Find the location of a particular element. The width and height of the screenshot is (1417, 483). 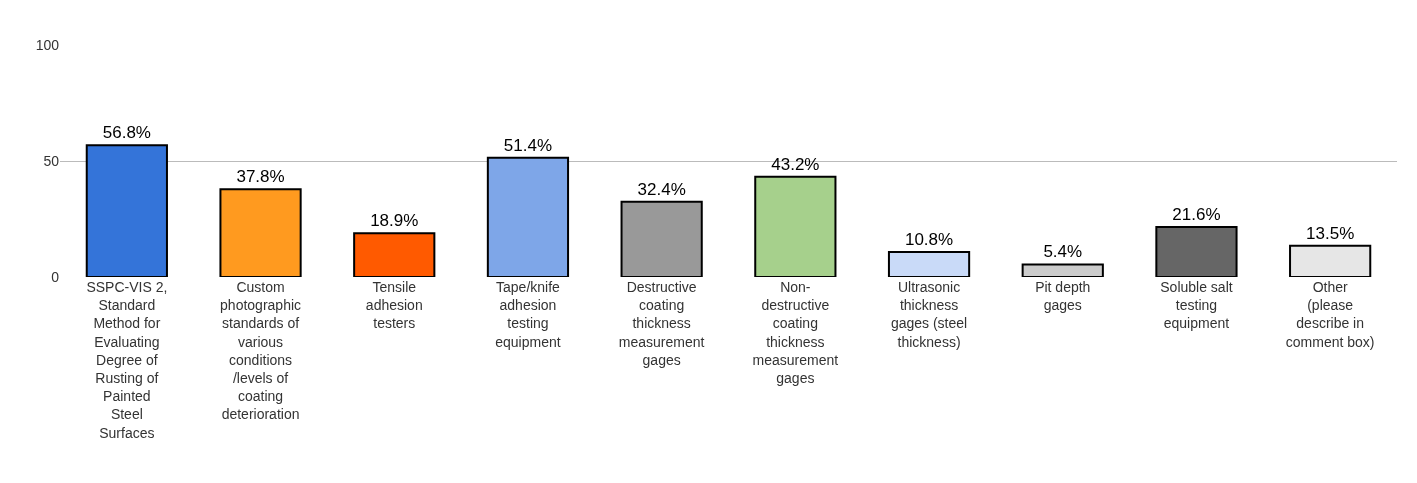

x-tick-label: Destructive coating thickness measurement gages is located at coordinates (661, 323).